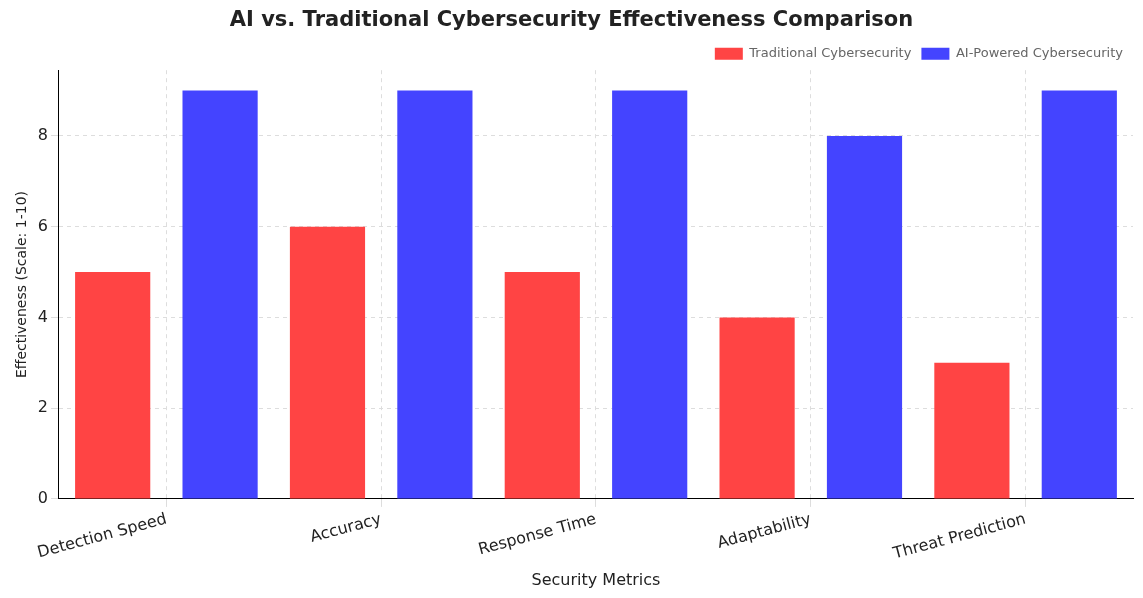 This screenshot has width=1143, height=598. What do you see at coordinates (42, 135) in the screenshot?
I see `y-tick-label: 8` at bounding box center [42, 135].